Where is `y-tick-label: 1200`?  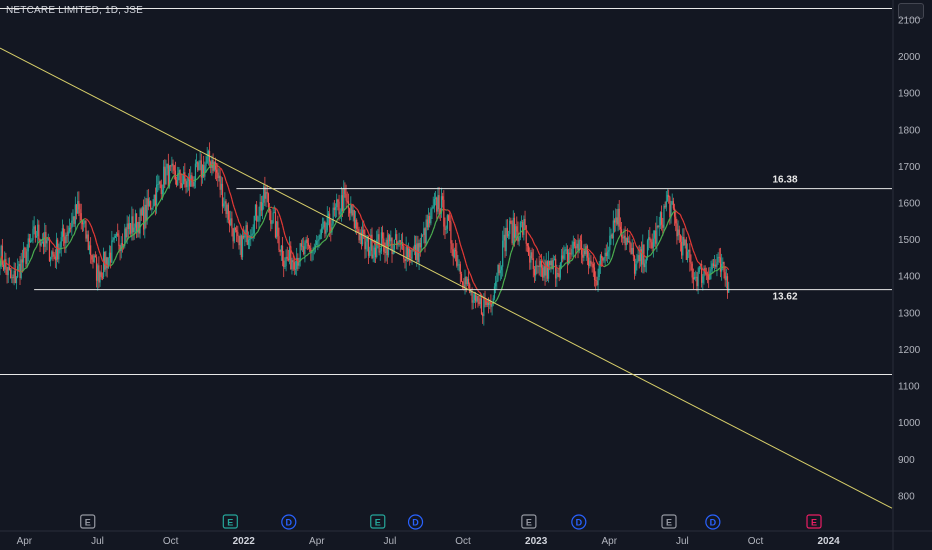 y-tick-label: 1200 is located at coordinates (909, 350).